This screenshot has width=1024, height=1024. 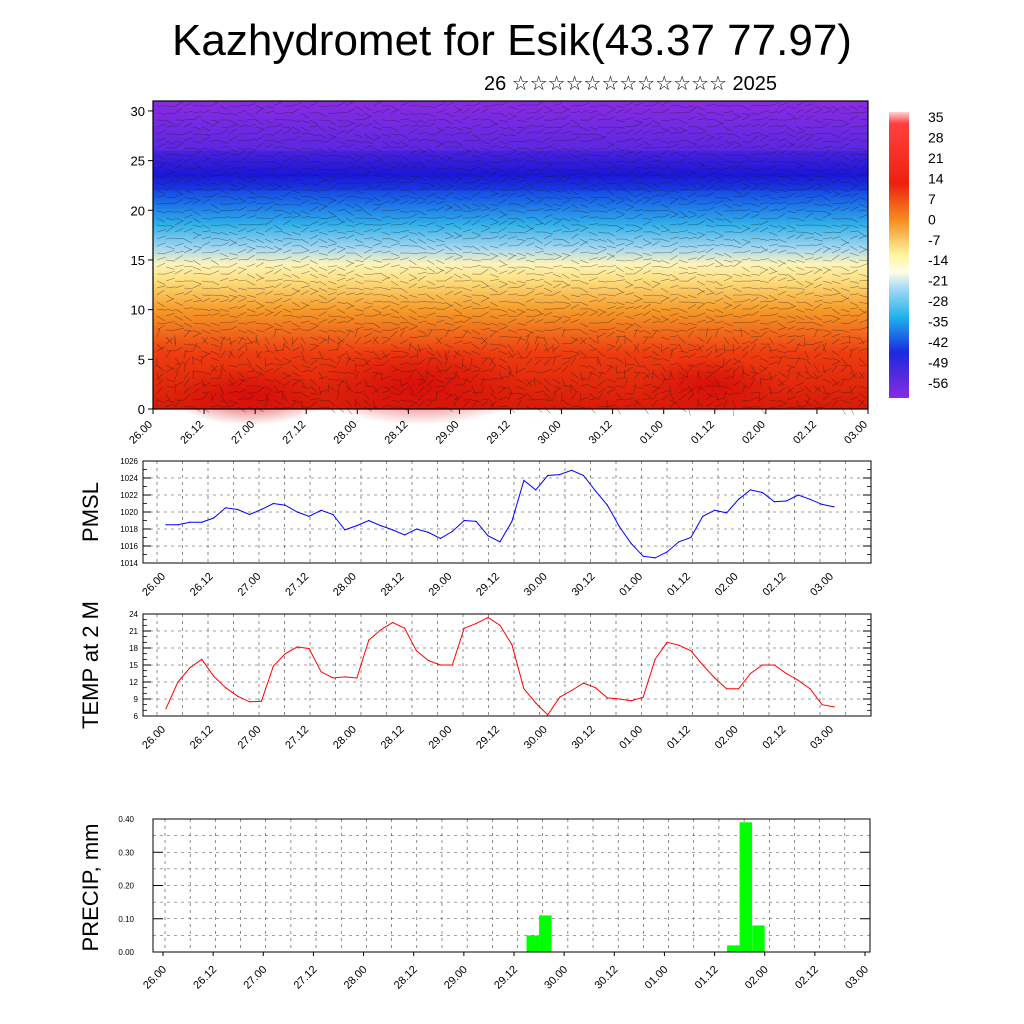 What do you see at coordinates (138, 161) in the screenshot?
I see `heatmap-y-tick-label: 25` at bounding box center [138, 161].